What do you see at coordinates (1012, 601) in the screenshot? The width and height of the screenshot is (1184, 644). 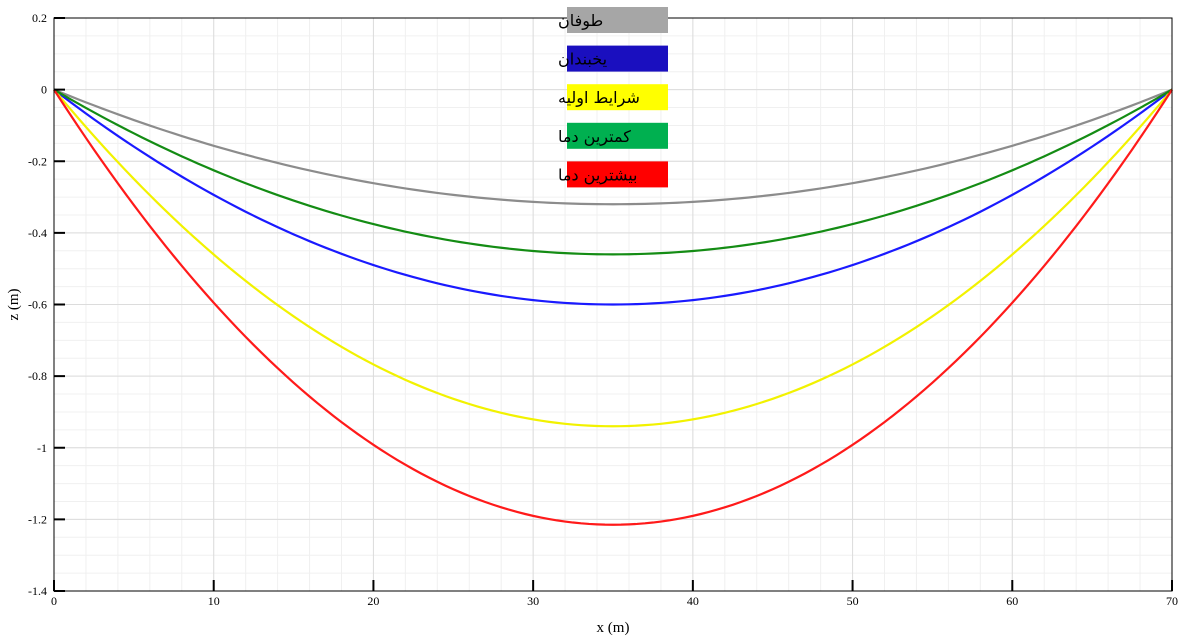 I see `x-tick-label: 60` at bounding box center [1012, 601].